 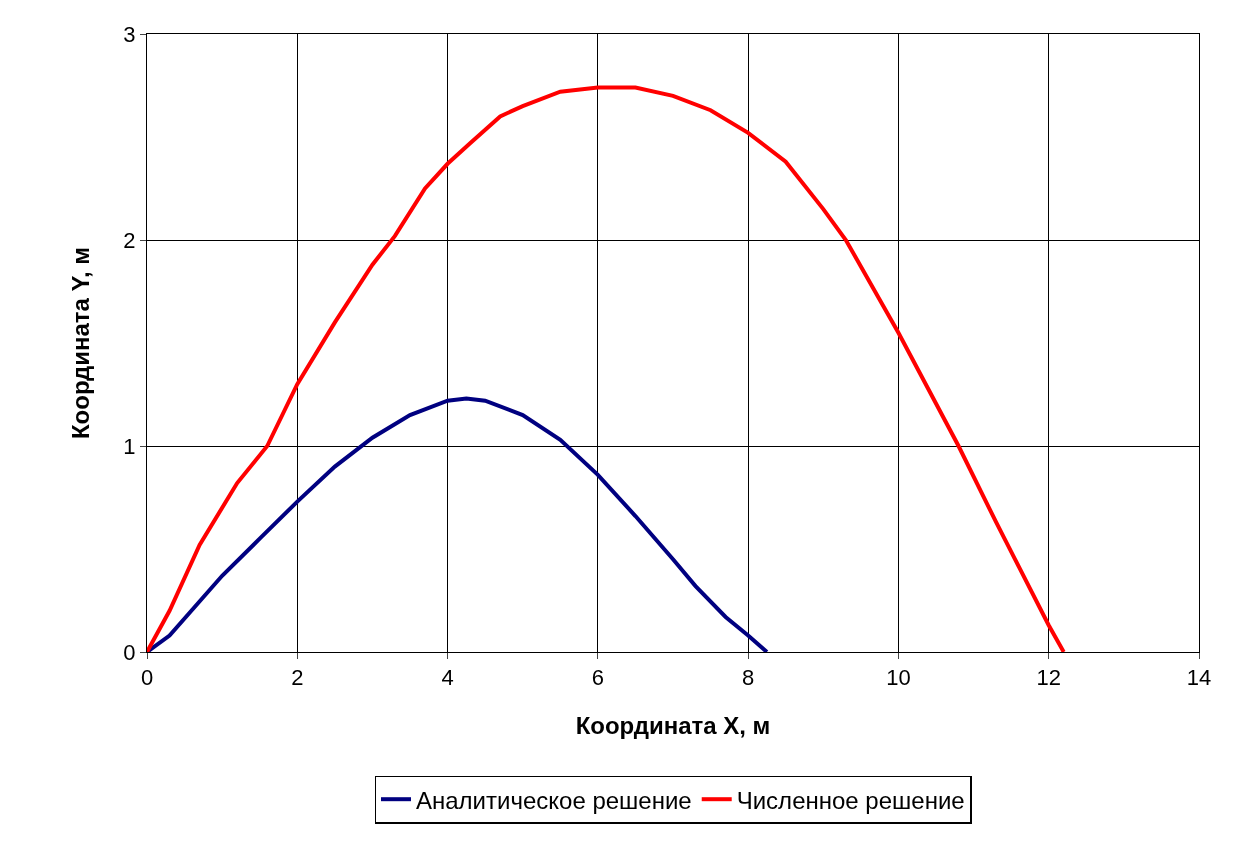 I want to click on y-tick-label: 1, so click(x=129, y=446).